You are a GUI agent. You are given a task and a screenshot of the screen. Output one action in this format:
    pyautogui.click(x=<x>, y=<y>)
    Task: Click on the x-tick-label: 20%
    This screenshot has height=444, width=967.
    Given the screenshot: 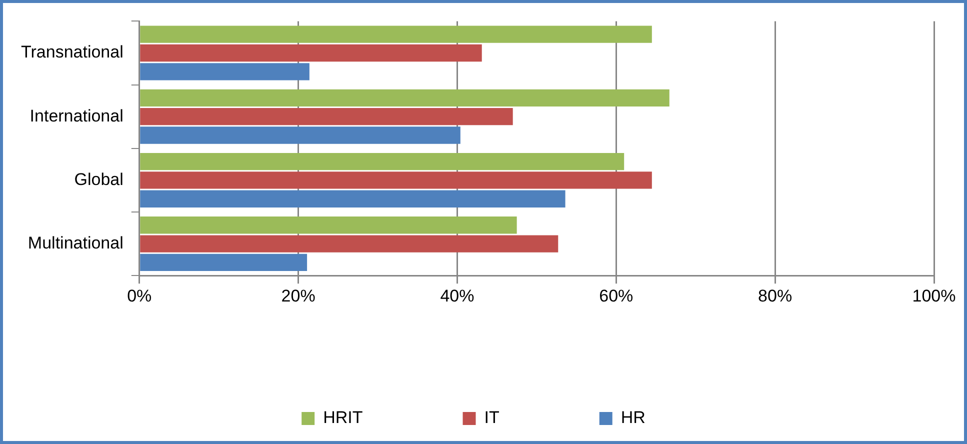 What is the action you would take?
    pyautogui.click(x=298, y=296)
    